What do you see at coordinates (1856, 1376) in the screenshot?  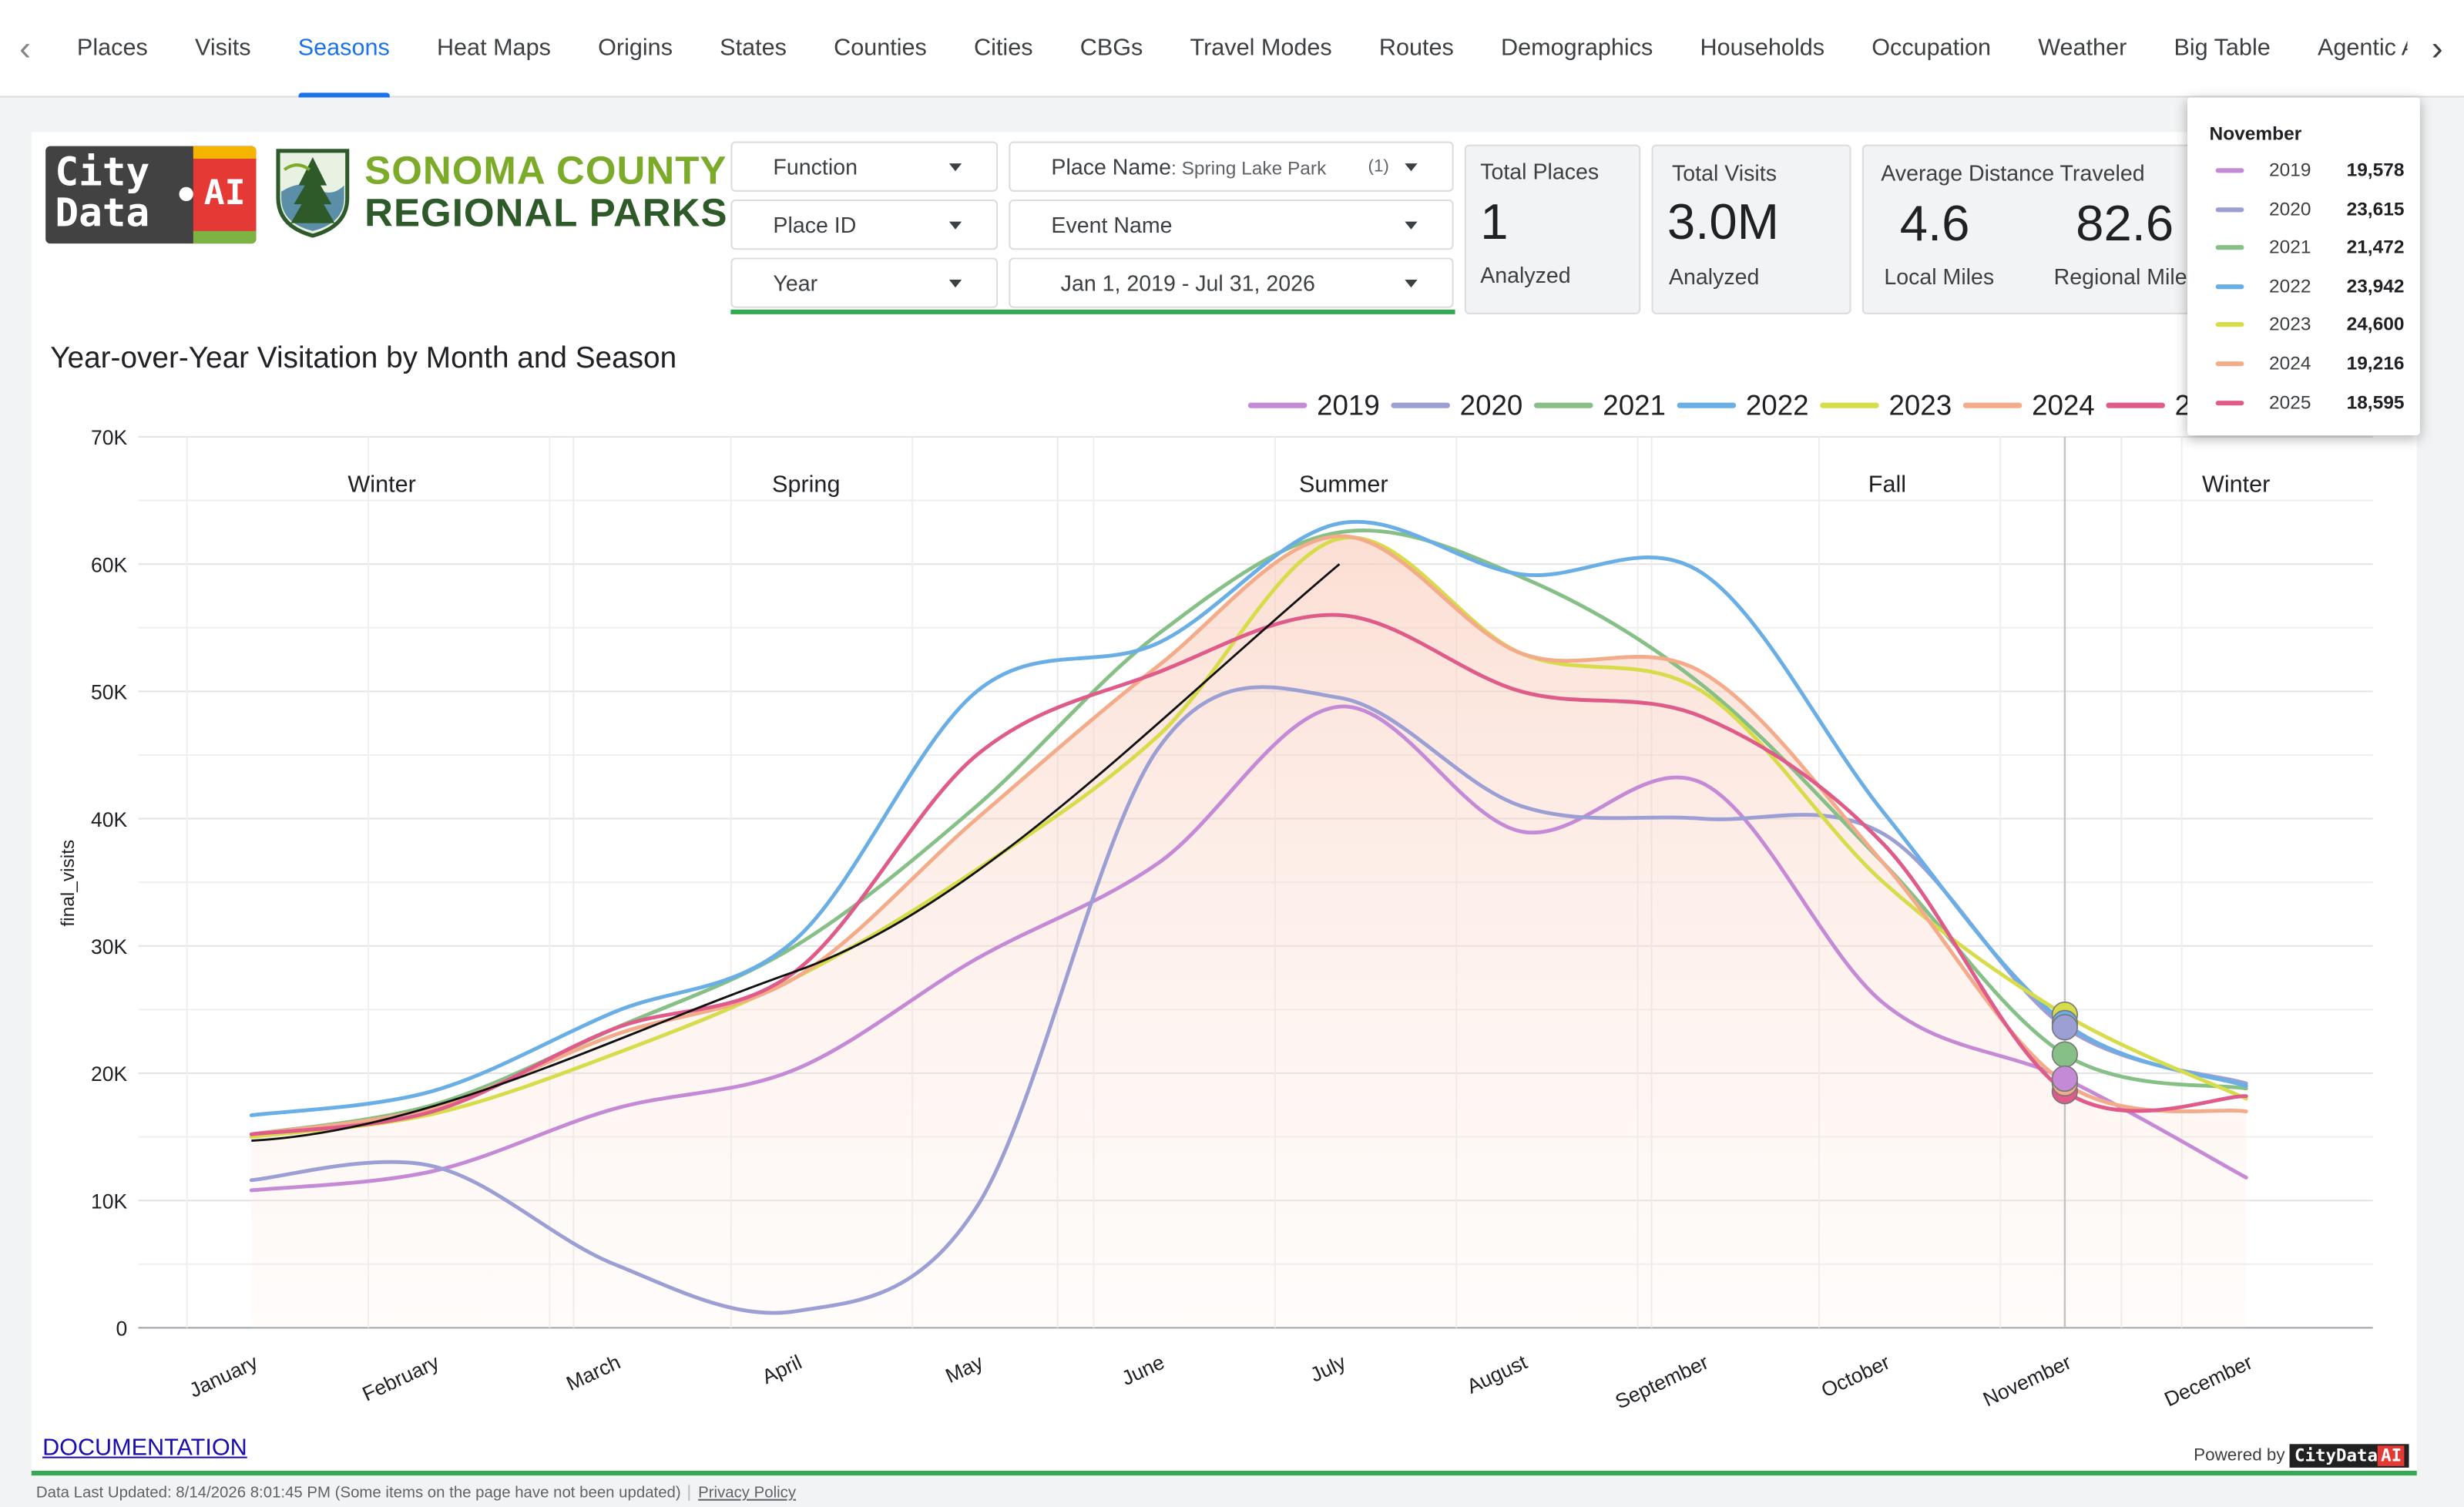 I see `x-tick-label: October` at bounding box center [1856, 1376].